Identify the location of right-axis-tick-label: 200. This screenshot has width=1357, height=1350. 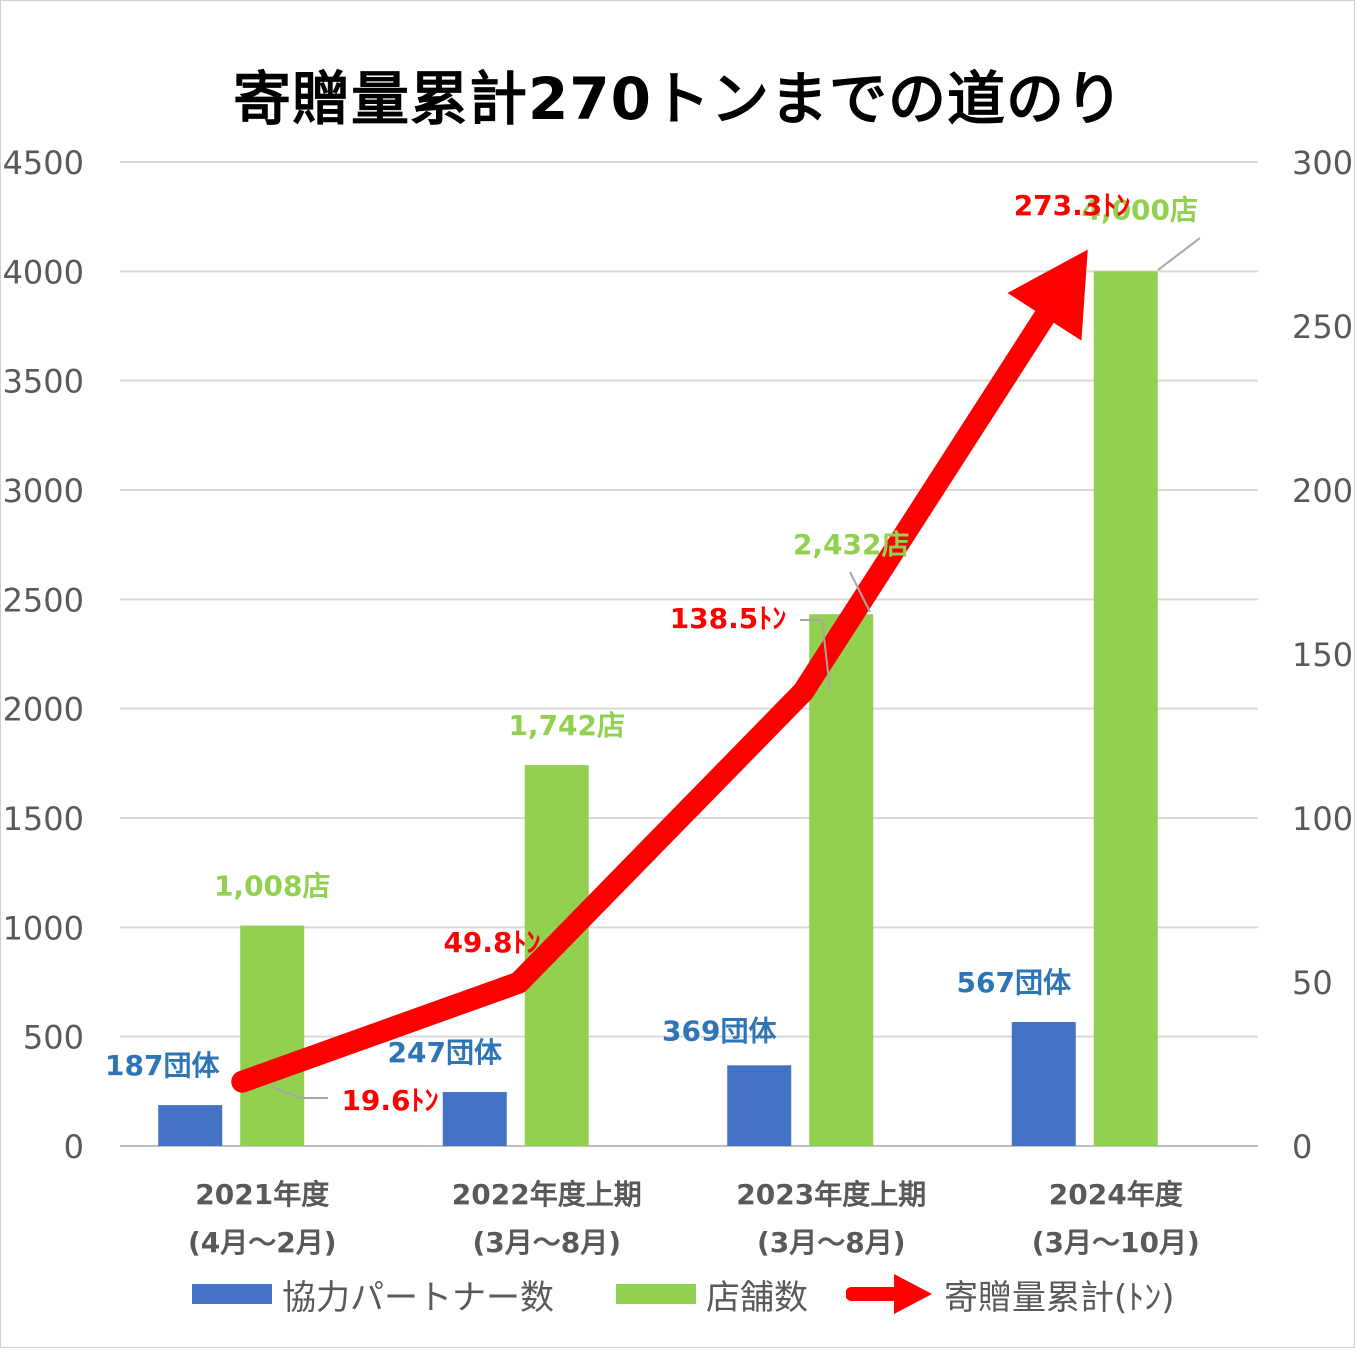
(1322, 491).